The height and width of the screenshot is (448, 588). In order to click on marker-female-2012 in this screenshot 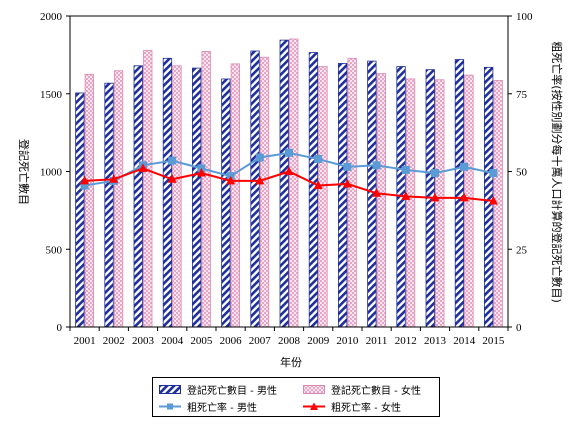, I will do `click(406, 195)`.